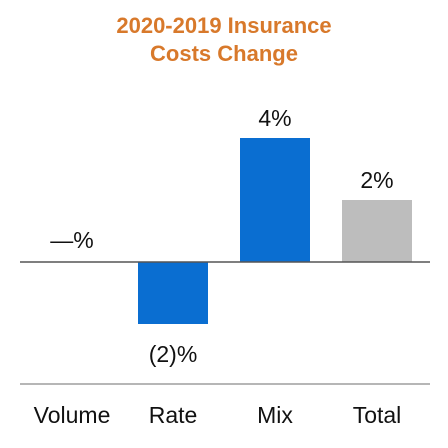 The height and width of the screenshot is (448, 448). I want to click on value-label-mix: 4%, so click(274, 118).